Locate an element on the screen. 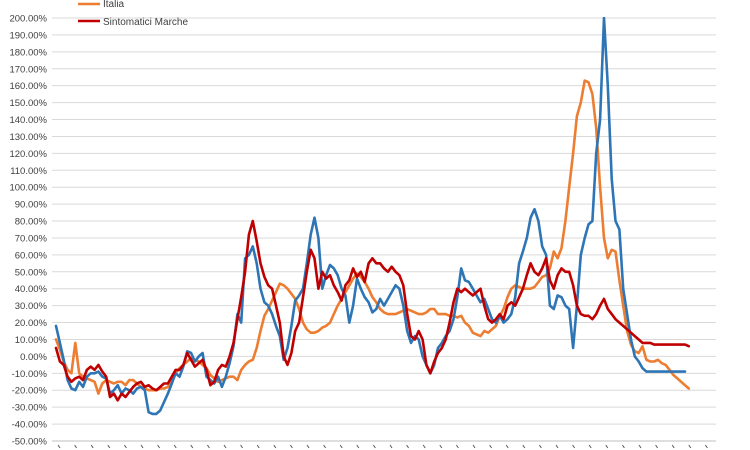 This screenshot has width=750, height=450. legend: Italia Sintomatici Marche is located at coordinates (133, 14).